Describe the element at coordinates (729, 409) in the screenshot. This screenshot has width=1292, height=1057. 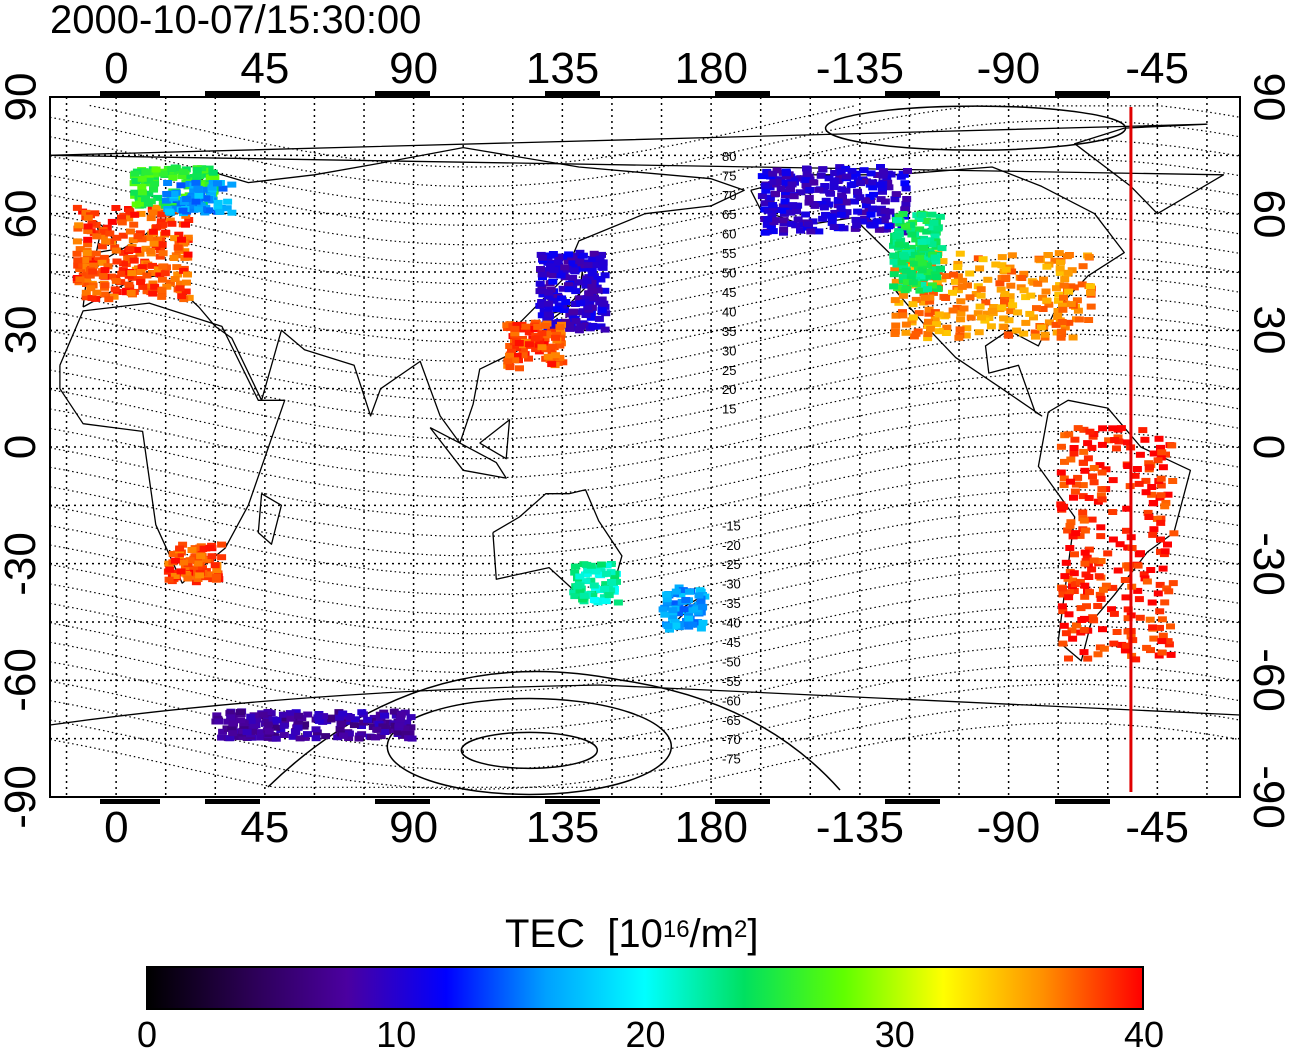
I see `magnetic-latitude-label: 15` at that location.